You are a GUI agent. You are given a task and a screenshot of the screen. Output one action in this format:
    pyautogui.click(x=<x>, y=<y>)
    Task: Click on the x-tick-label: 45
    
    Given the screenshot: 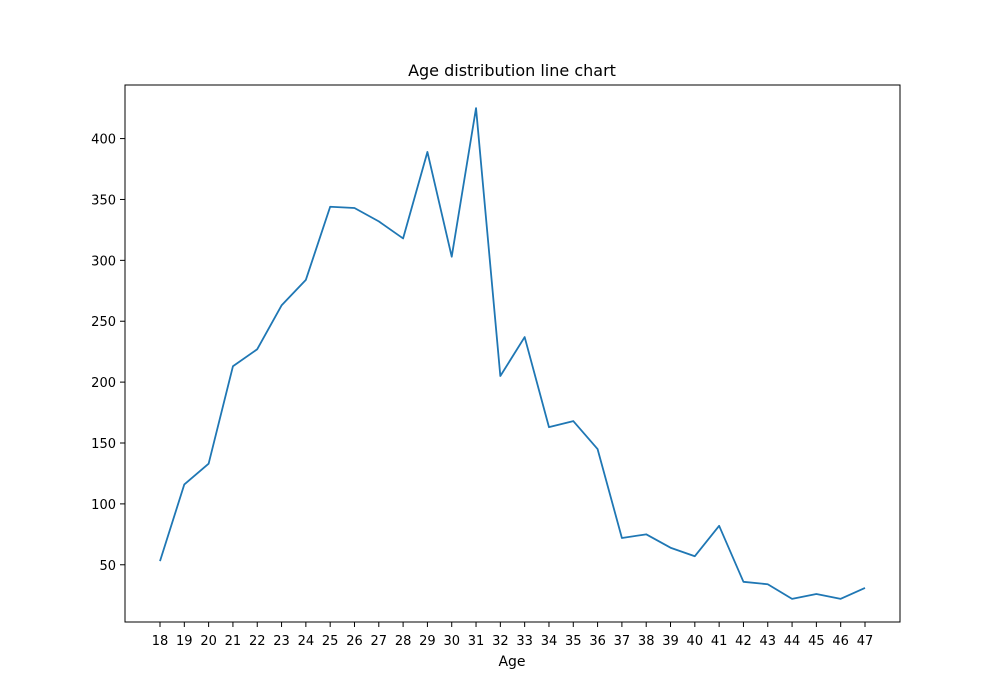 What is the action you would take?
    pyautogui.click(x=816, y=641)
    